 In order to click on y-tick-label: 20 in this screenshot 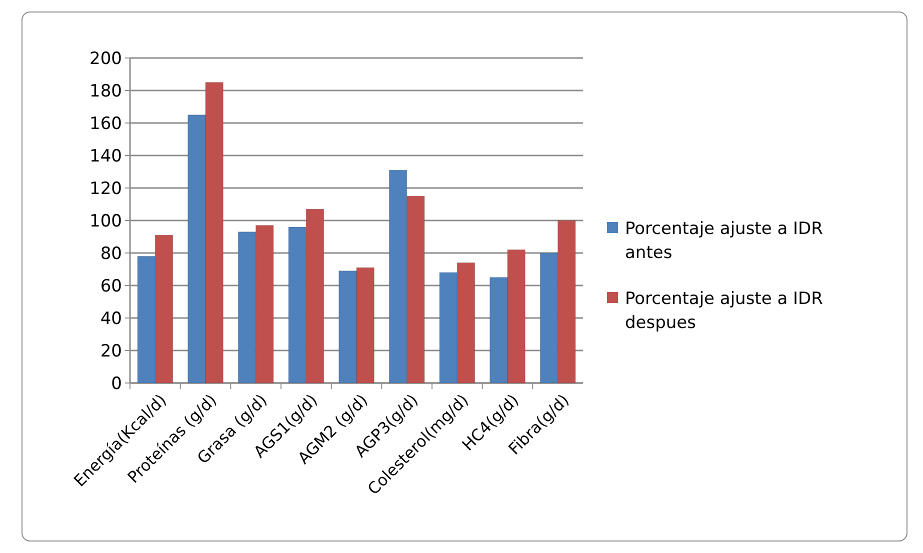, I will do `click(111, 351)`.